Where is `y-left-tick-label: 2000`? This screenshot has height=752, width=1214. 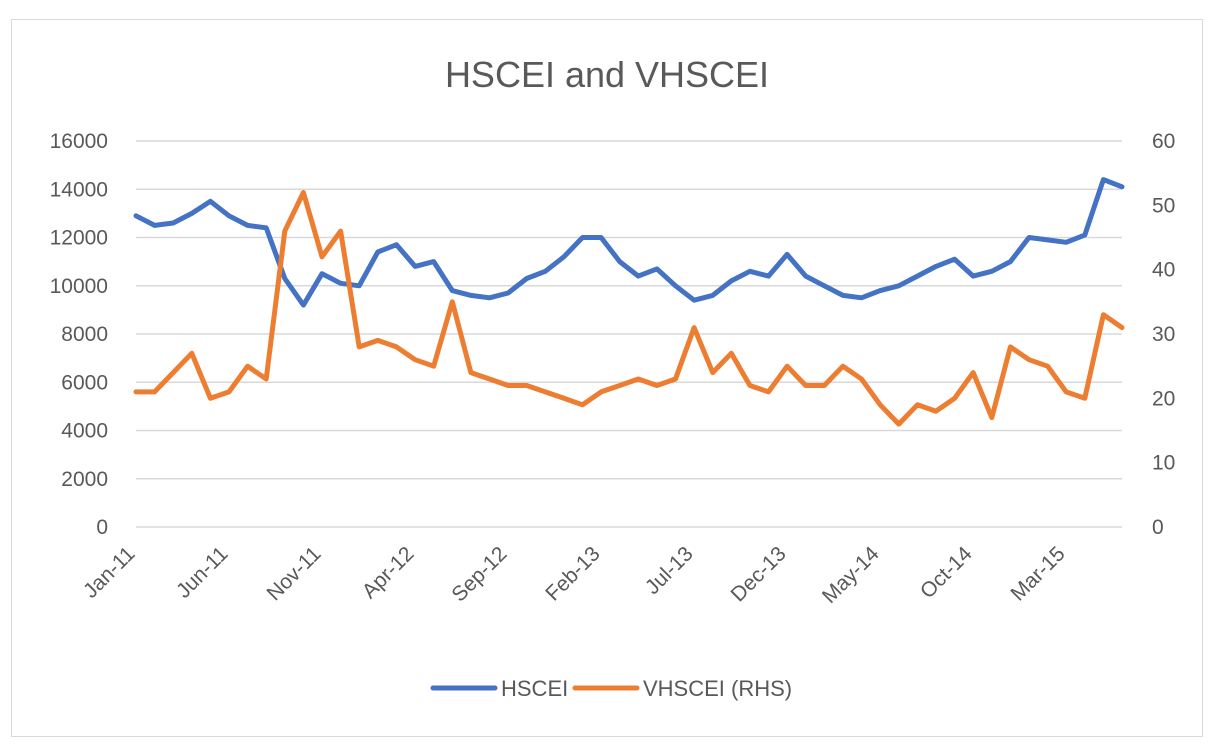 y-left-tick-label: 2000 is located at coordinates (84, 479).